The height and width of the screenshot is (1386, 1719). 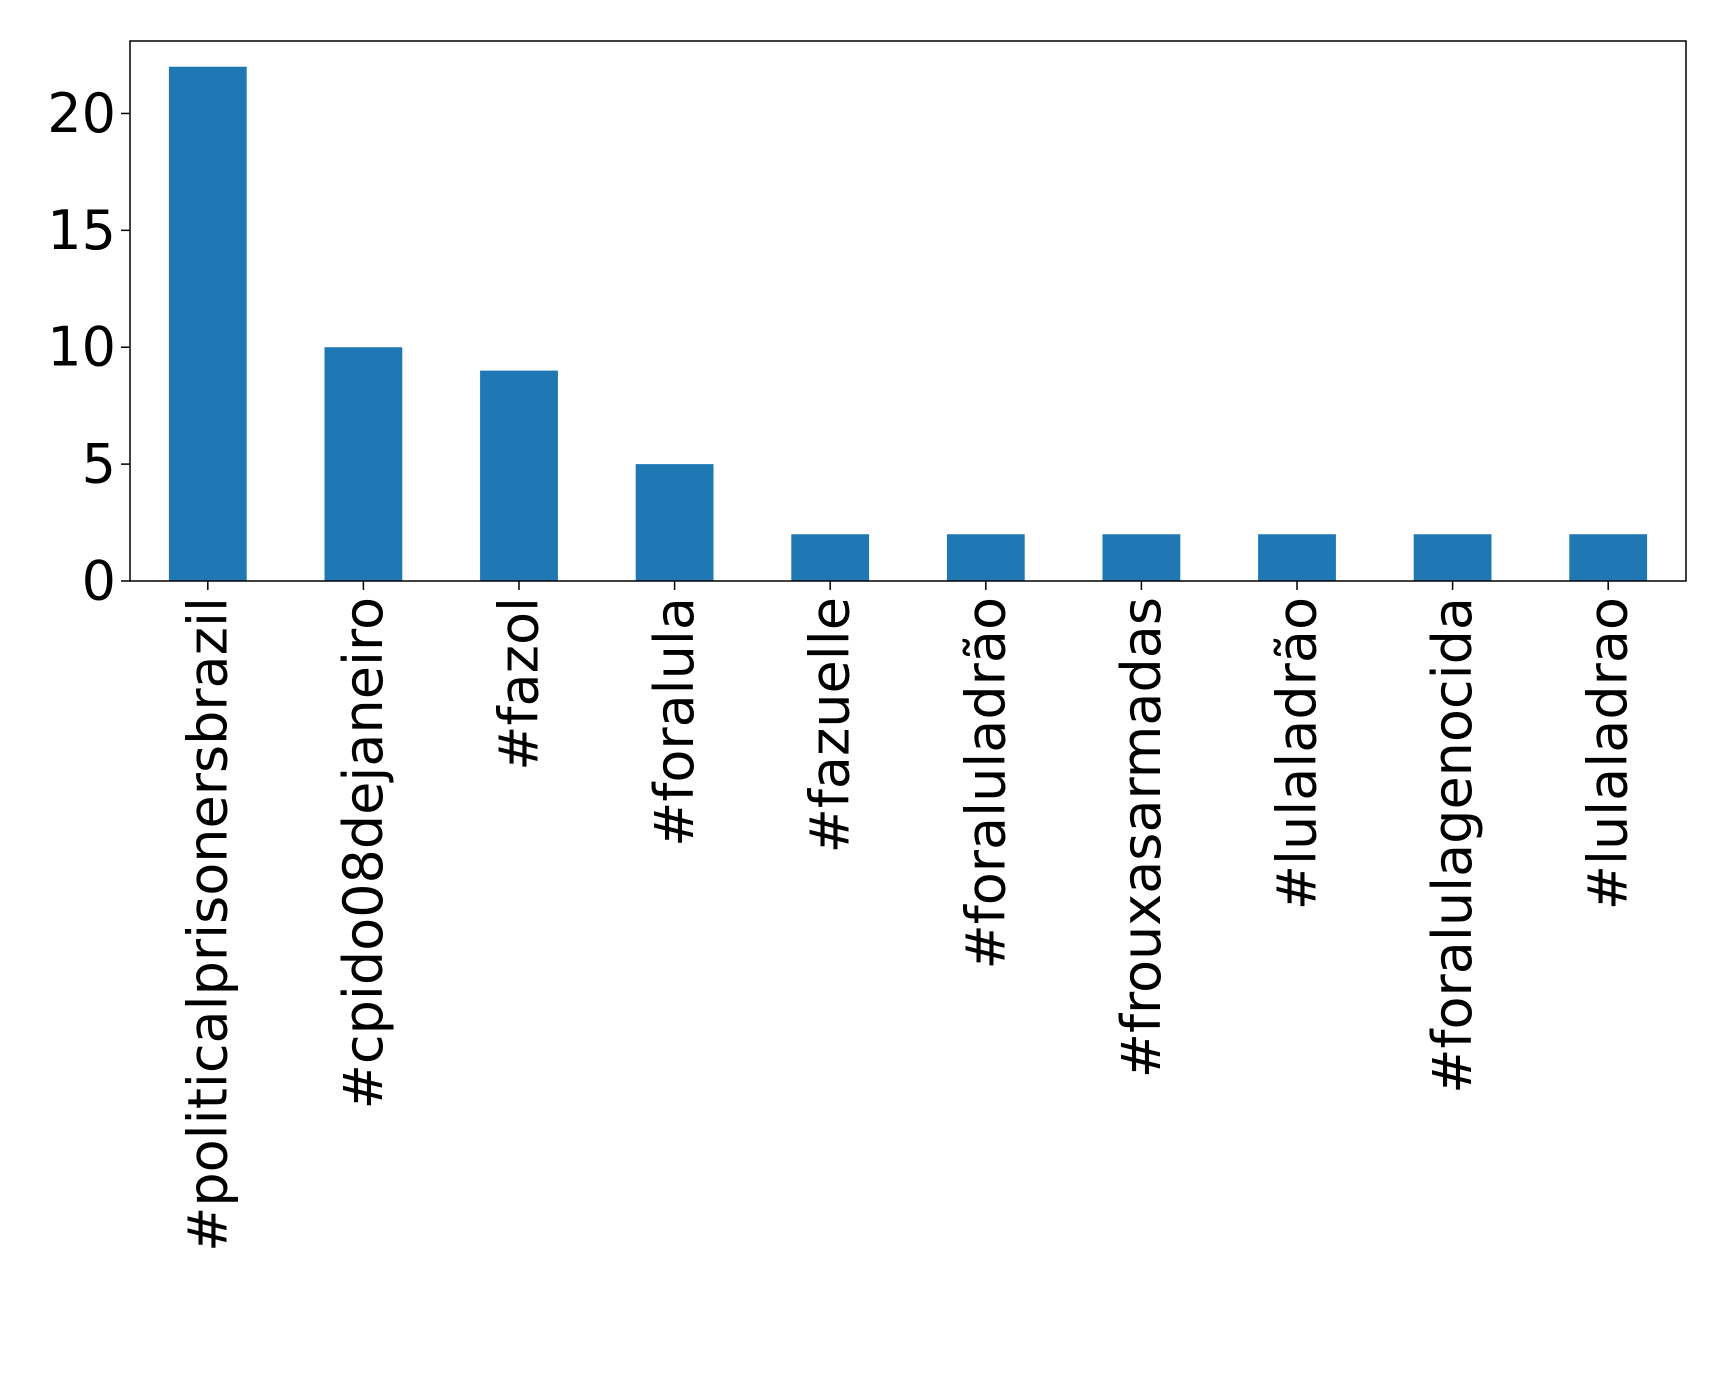 What do you see at coordinates (81, 230) in the screenshot?
I see `y-tick-label-3: 15` at bounding box center [81, 230].